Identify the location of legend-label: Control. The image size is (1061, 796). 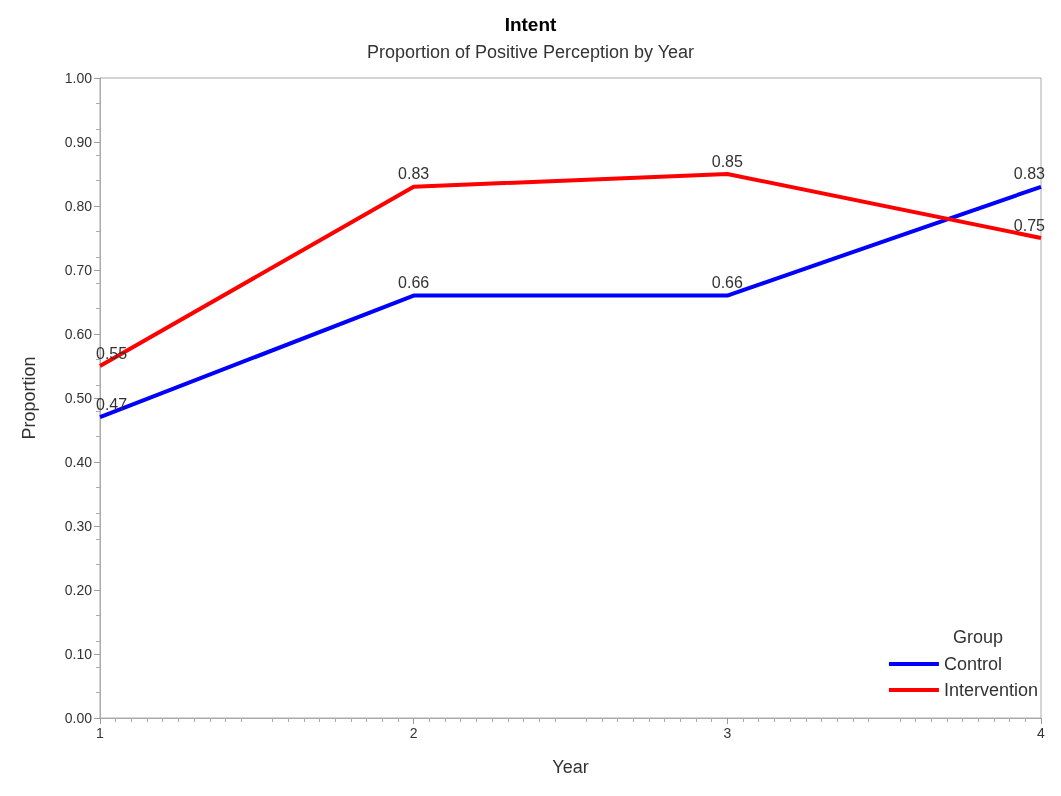
(972, 664).